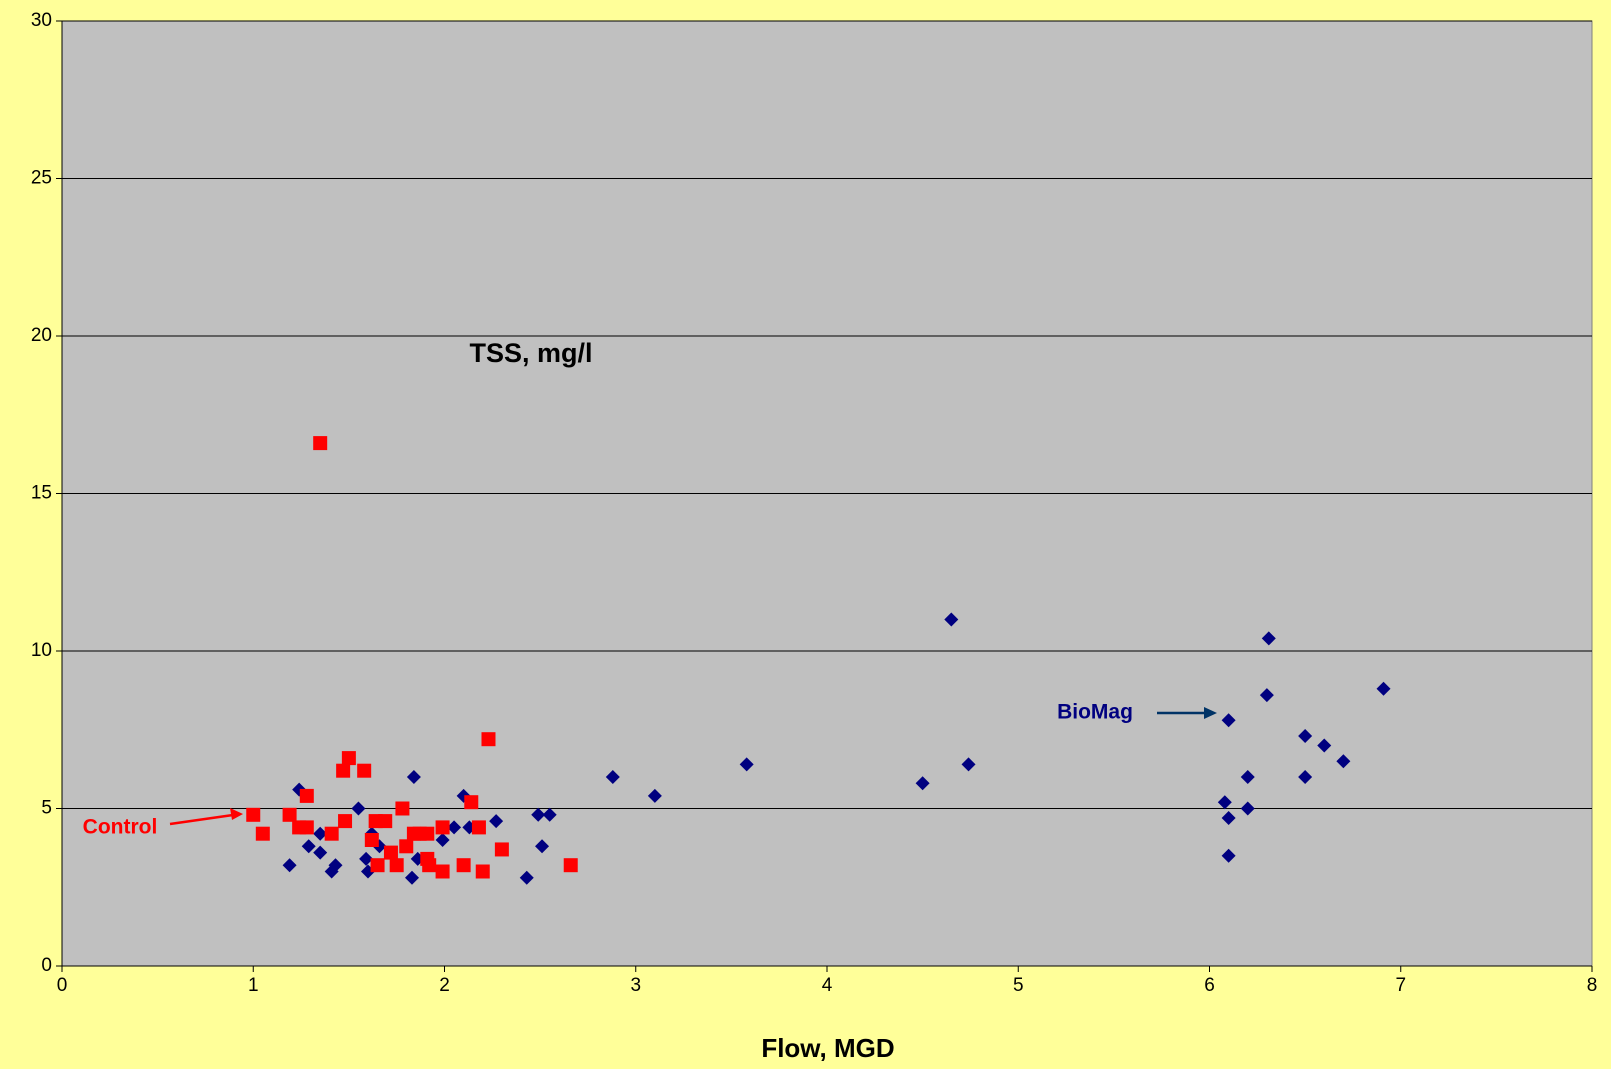 This screenshot has width=1611, height=1069. I want to click on x-tick-label: 8, so click(1592, 985).